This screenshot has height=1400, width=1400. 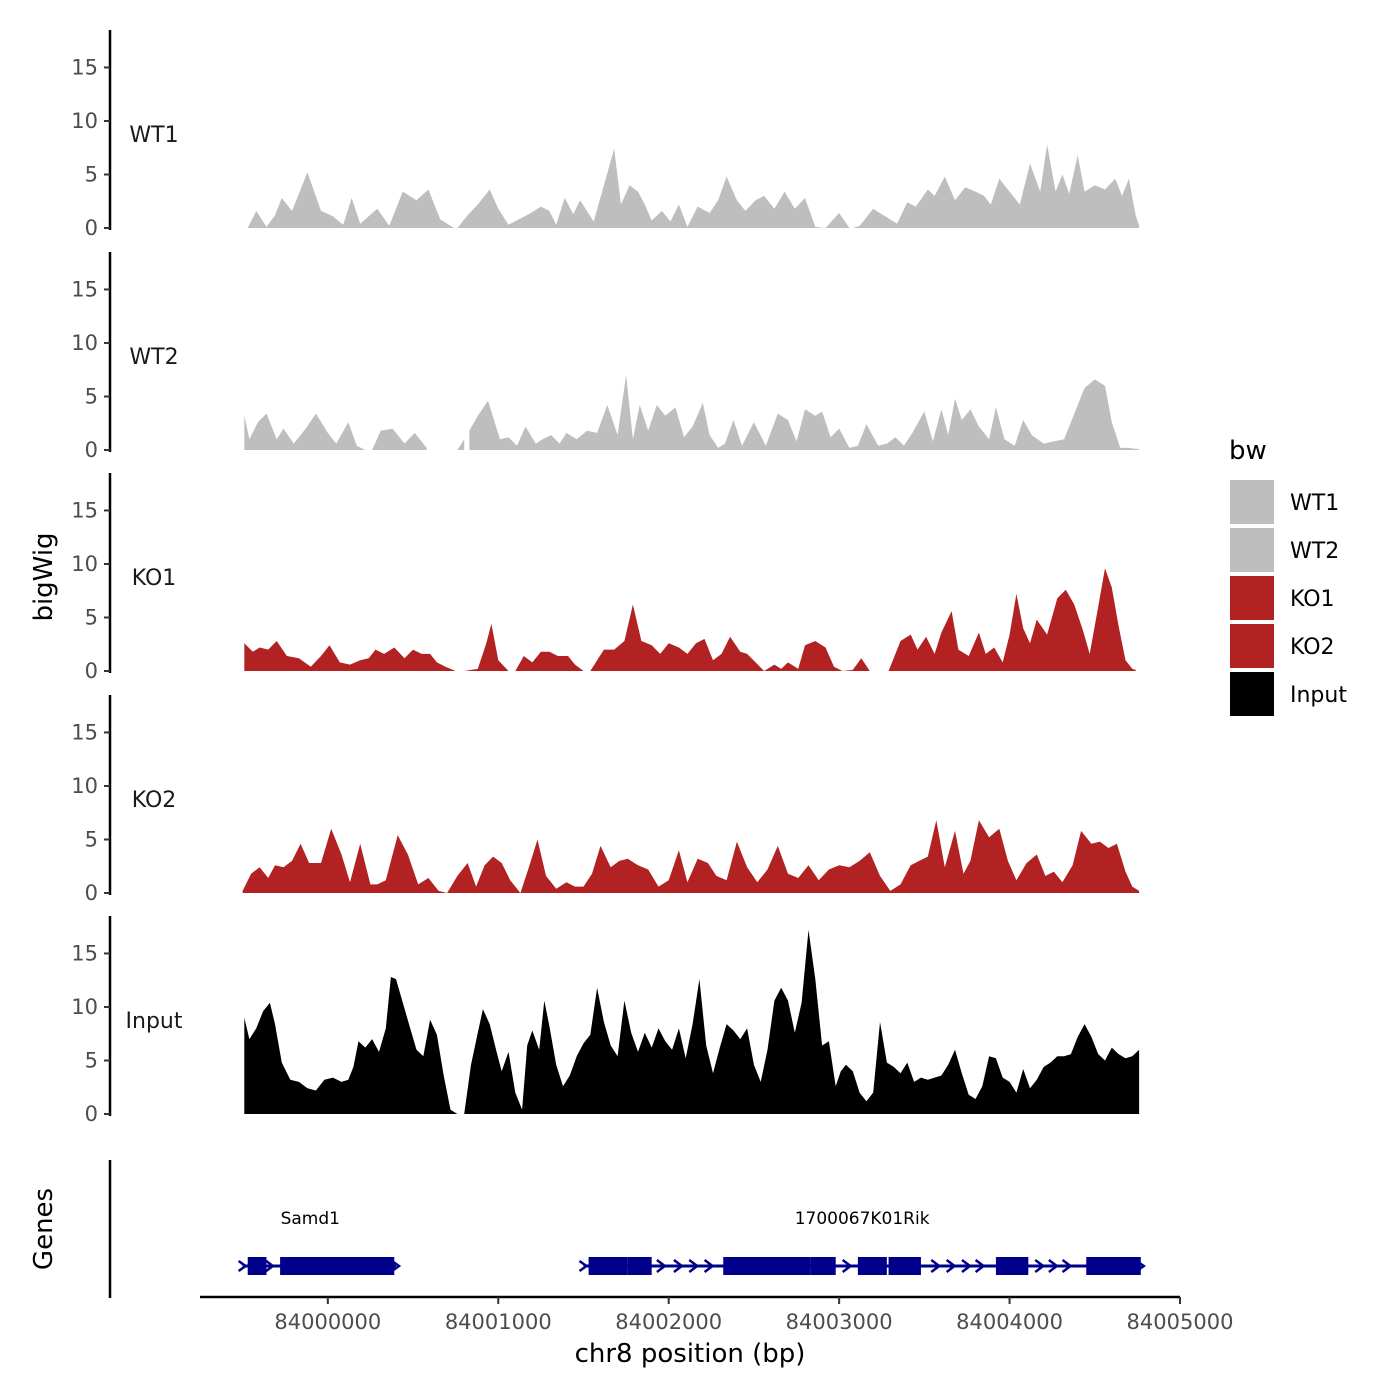 I want to click on track-panel-ko2: 0 5 10 15 KO2, so click(x=605, y=800).